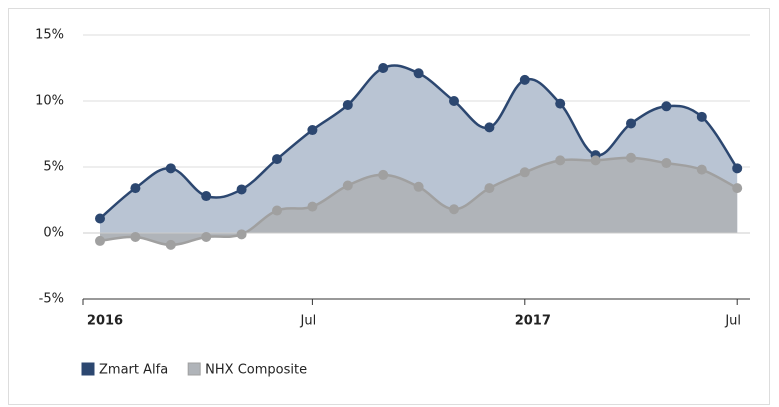 This screenshot has height=407, width=779. Describe the element at coordinates (49, 101) in the screenshot. I see `y-tick-label: 10%` at that location.